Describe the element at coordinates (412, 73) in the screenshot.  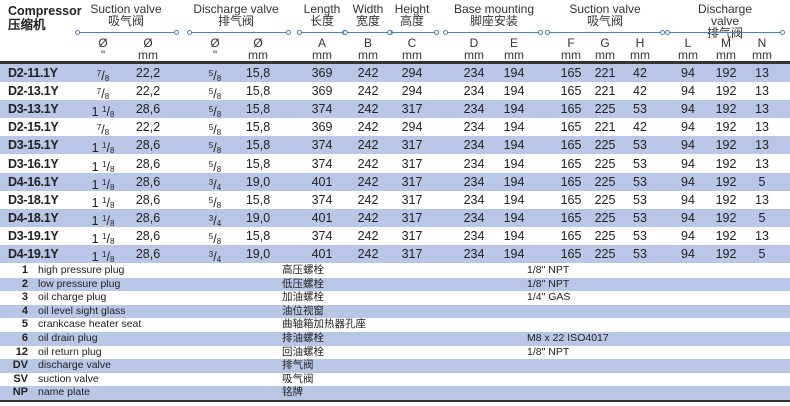
I see `dimension-value: 294` at that location.